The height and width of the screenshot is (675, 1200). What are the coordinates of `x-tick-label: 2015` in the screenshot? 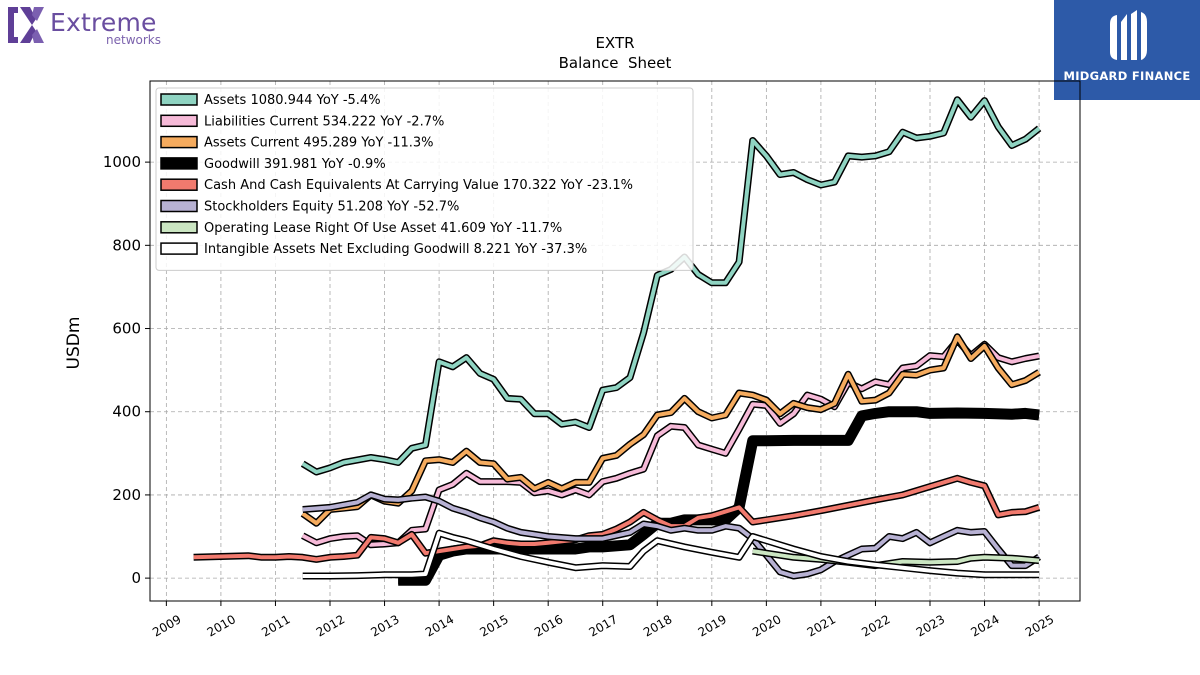 It's located at (493, 625).